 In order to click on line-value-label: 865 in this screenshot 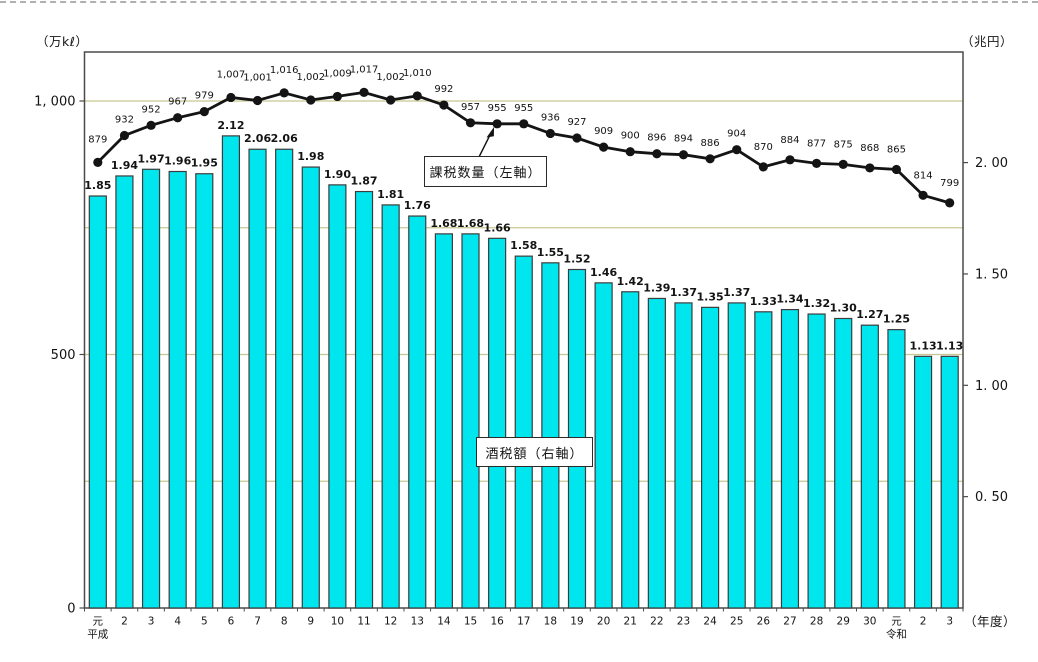, I will do `click(896, 149)`.